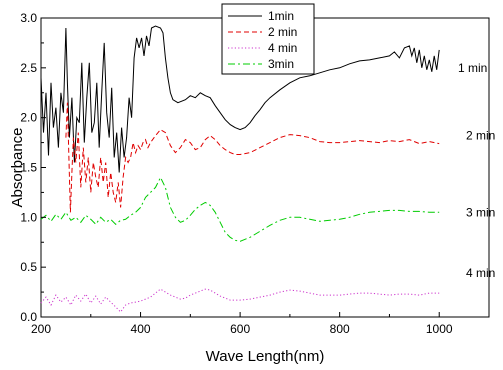  I want to click on series-annotation-3: 4 min, so click(480, 273).